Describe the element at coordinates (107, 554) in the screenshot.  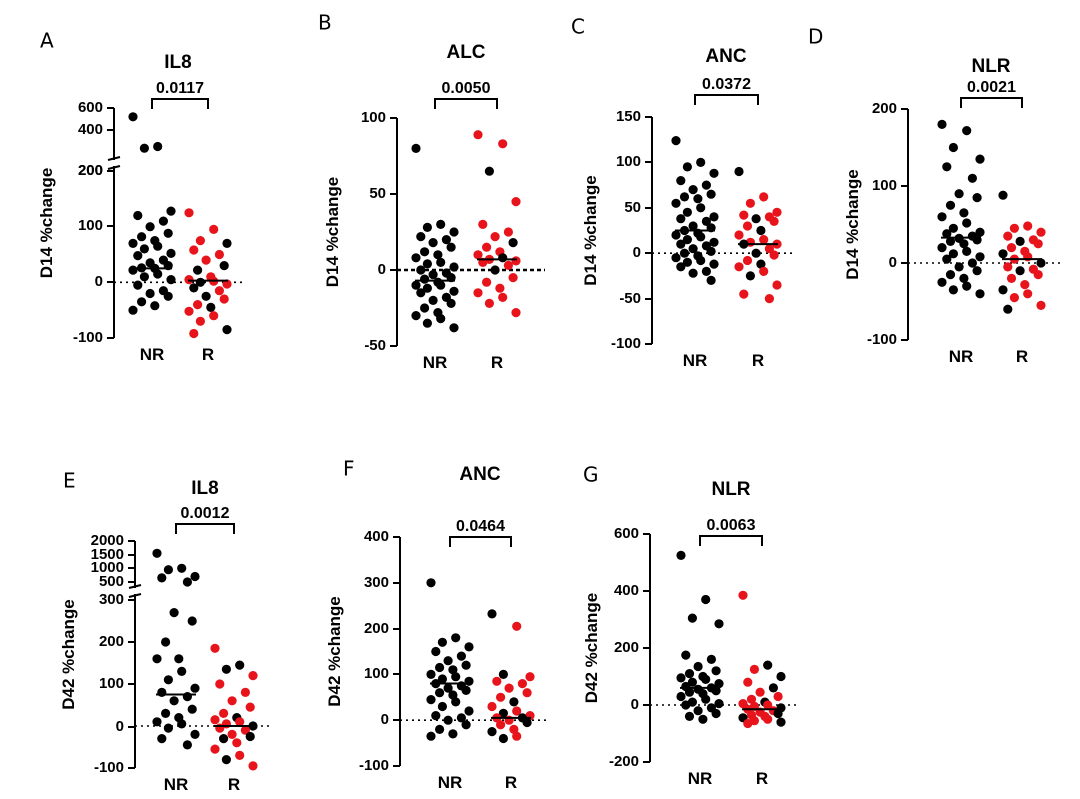
I see `y-tick-label: 1500` at that location.